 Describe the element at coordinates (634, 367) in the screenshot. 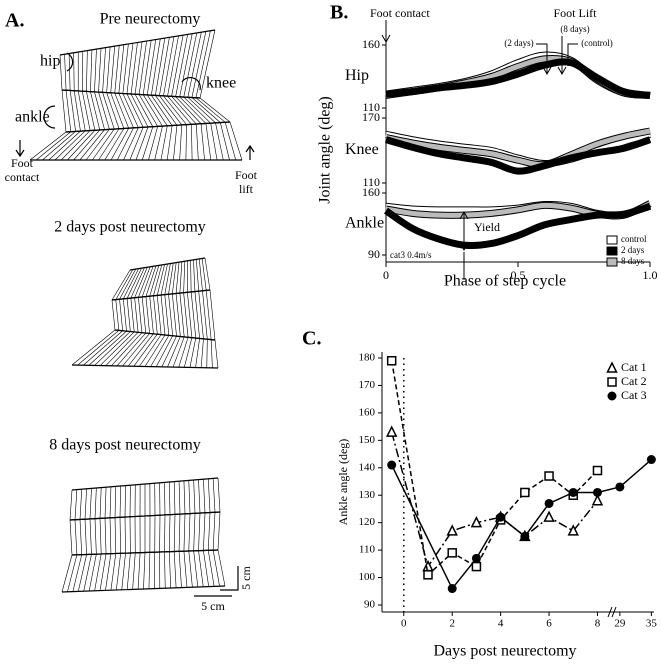

I see `legend-label: Cat 1` at that location.